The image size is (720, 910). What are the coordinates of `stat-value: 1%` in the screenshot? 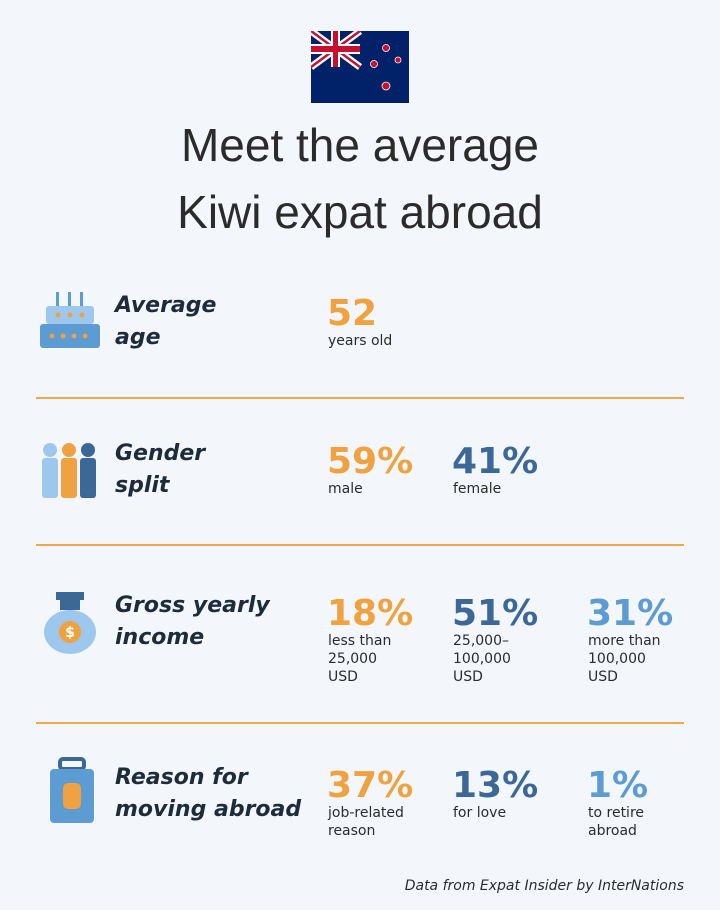 It's located at (618, 785).